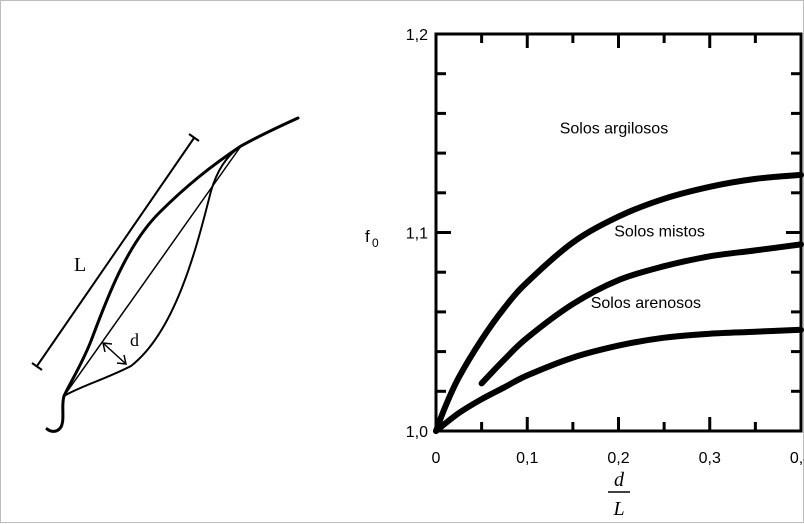 The height and width of the screenshot is (524, 804). Describe the element at coordinates (436, 458) in the screenshot. I see `x-tick-label: 0` at that location.